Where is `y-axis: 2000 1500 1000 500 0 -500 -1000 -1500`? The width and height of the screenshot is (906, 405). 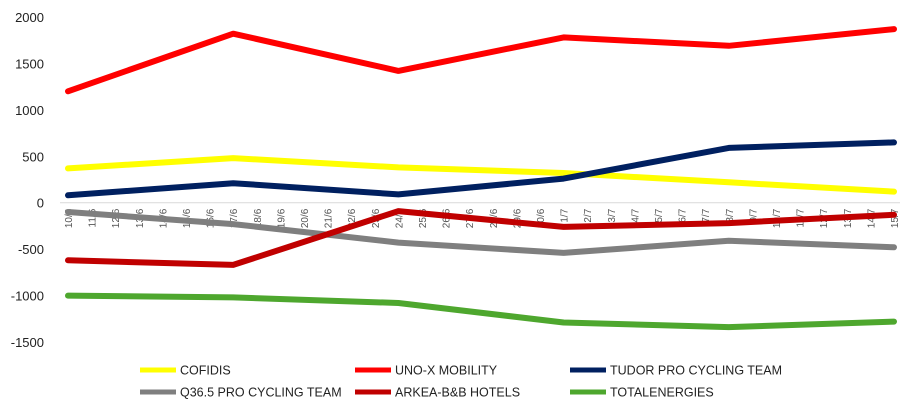 y-axis: 2000 1500 1000 500 0 -500 -1000 -1500 is located at coordinates (27, 180).